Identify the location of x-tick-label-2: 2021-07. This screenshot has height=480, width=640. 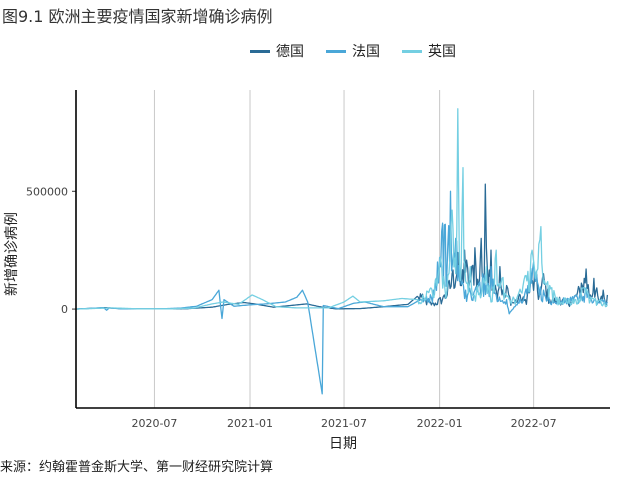
(344, 423).